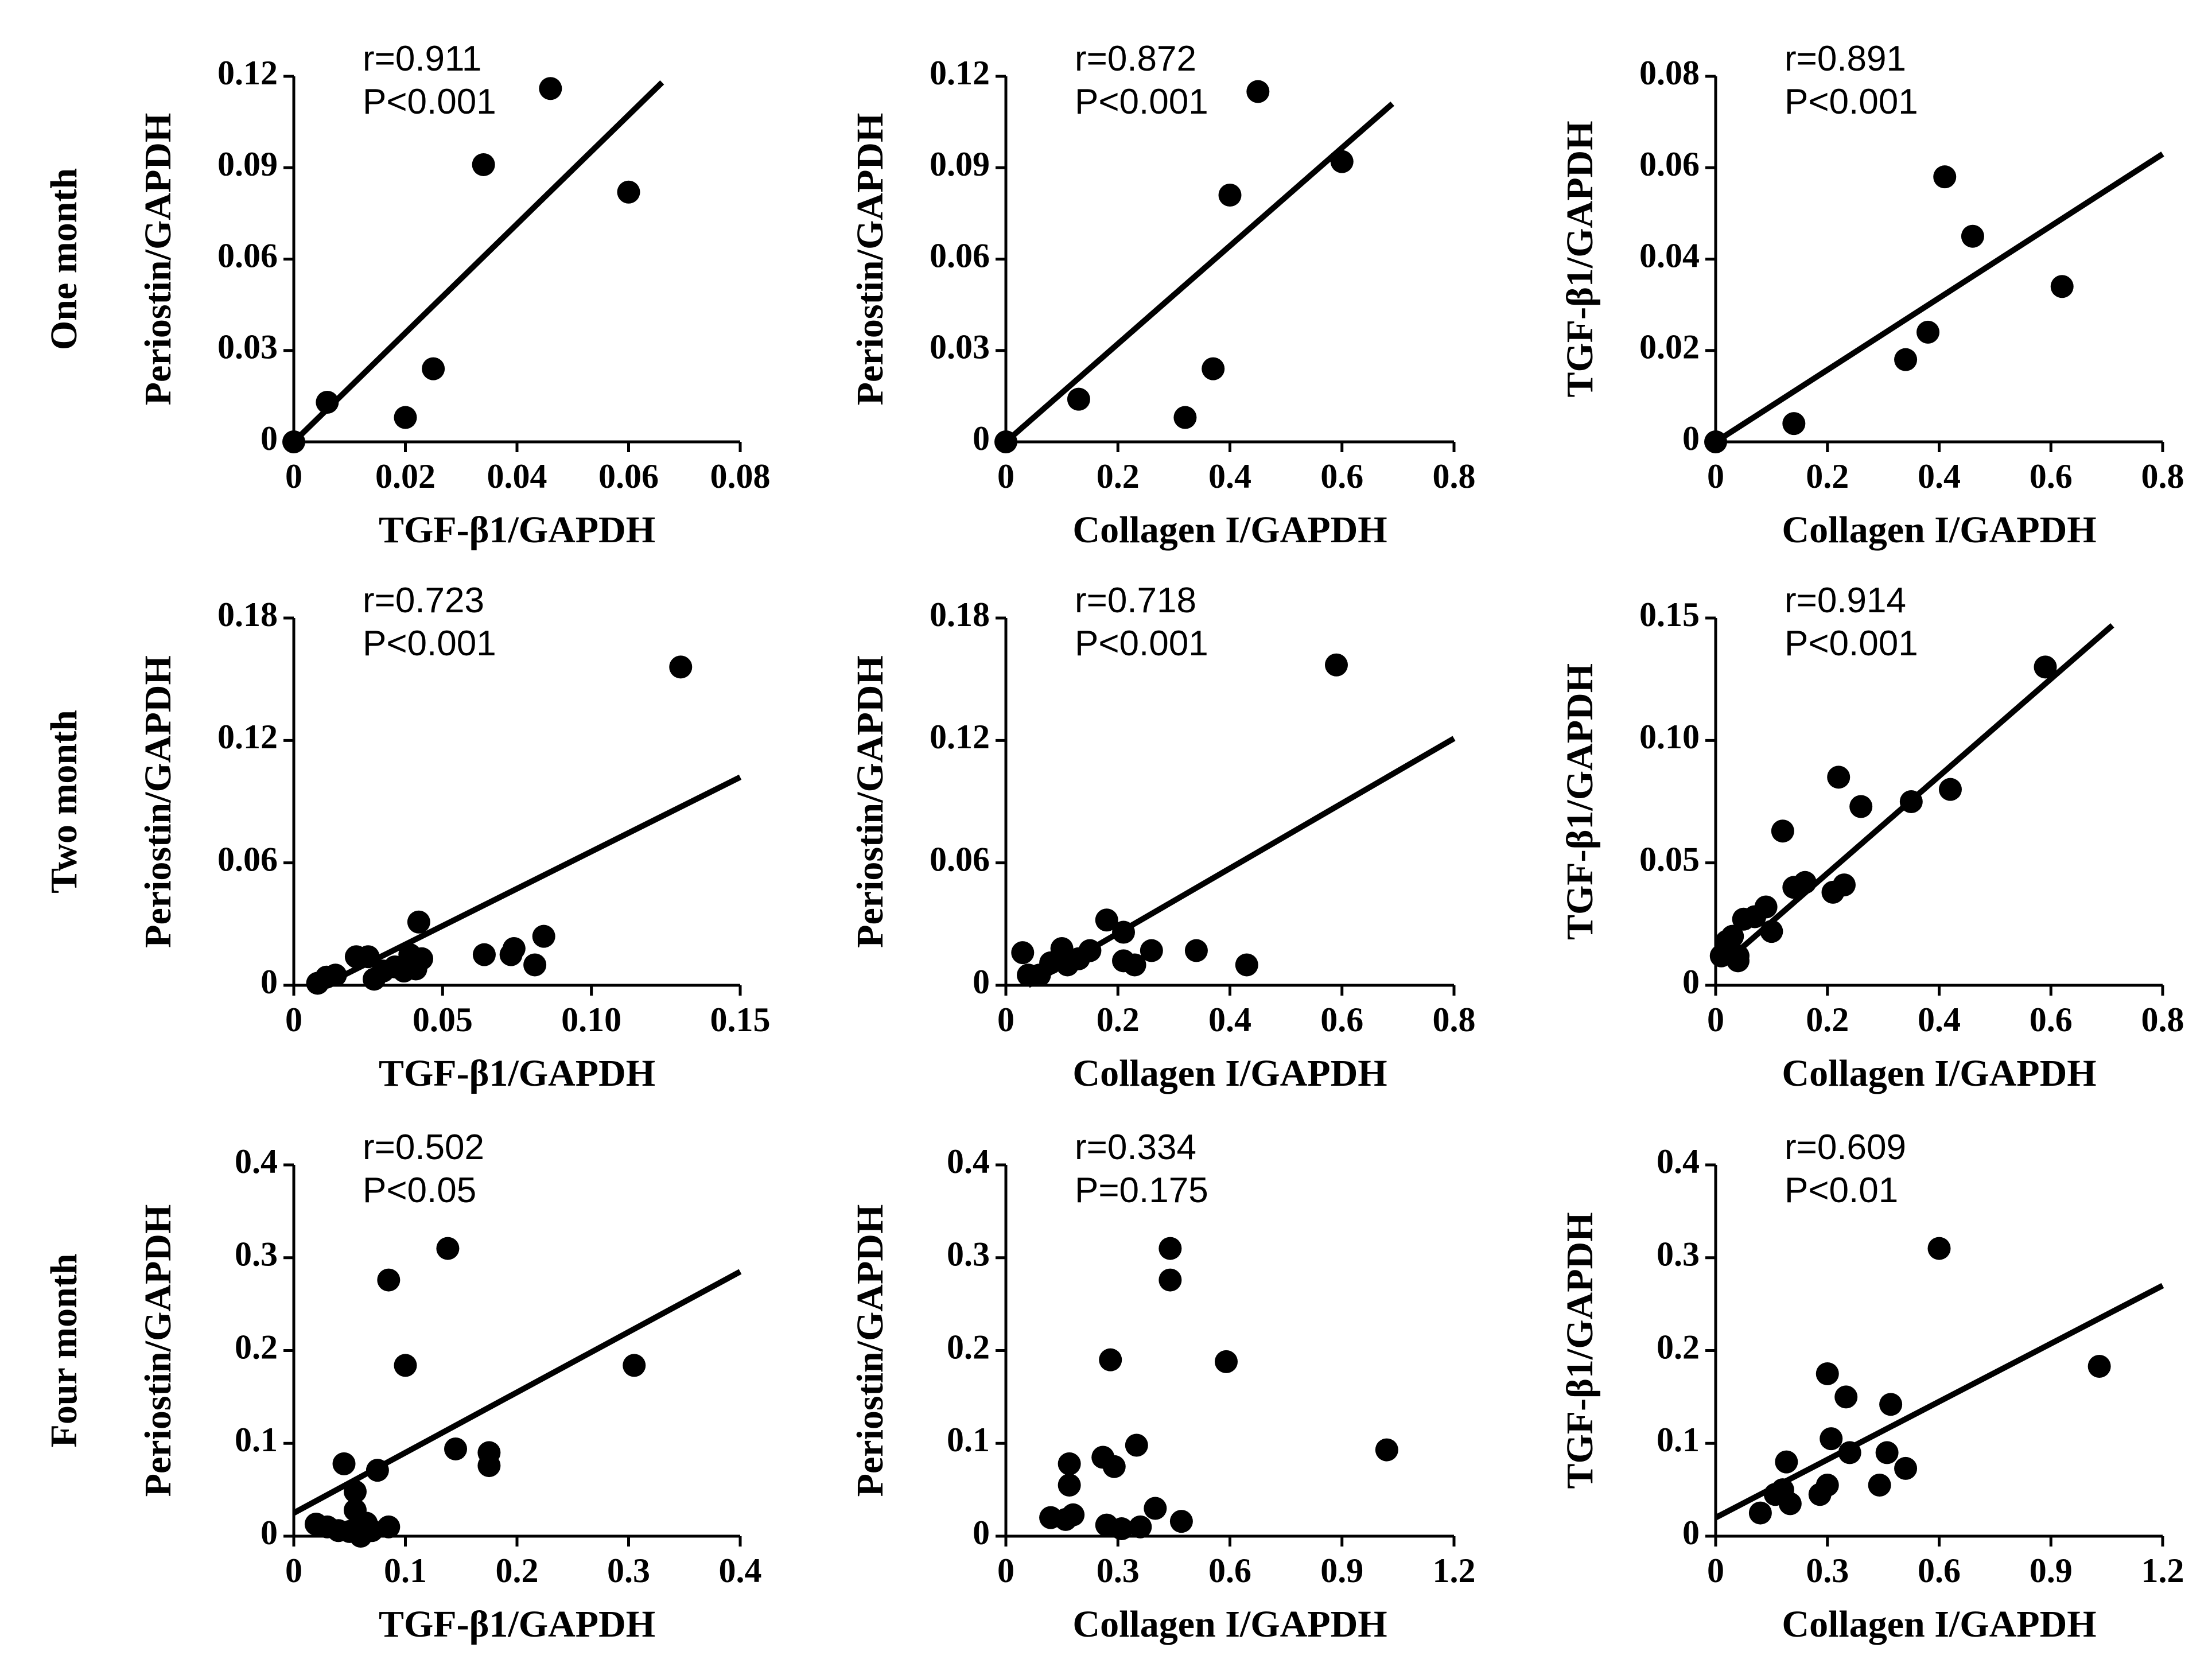 This screenshot has width=2212, height=1663. I want to click on y-tick-label: 0.4, so click(256, 1161).